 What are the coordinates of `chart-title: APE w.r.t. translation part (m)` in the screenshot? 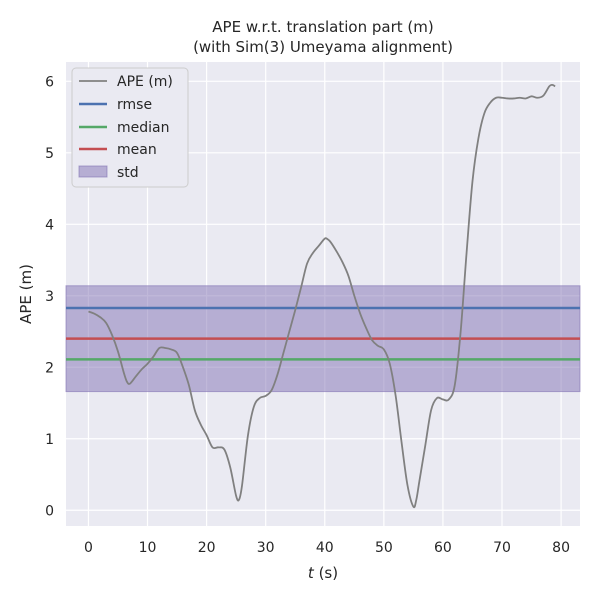 It's located at (322, 27).